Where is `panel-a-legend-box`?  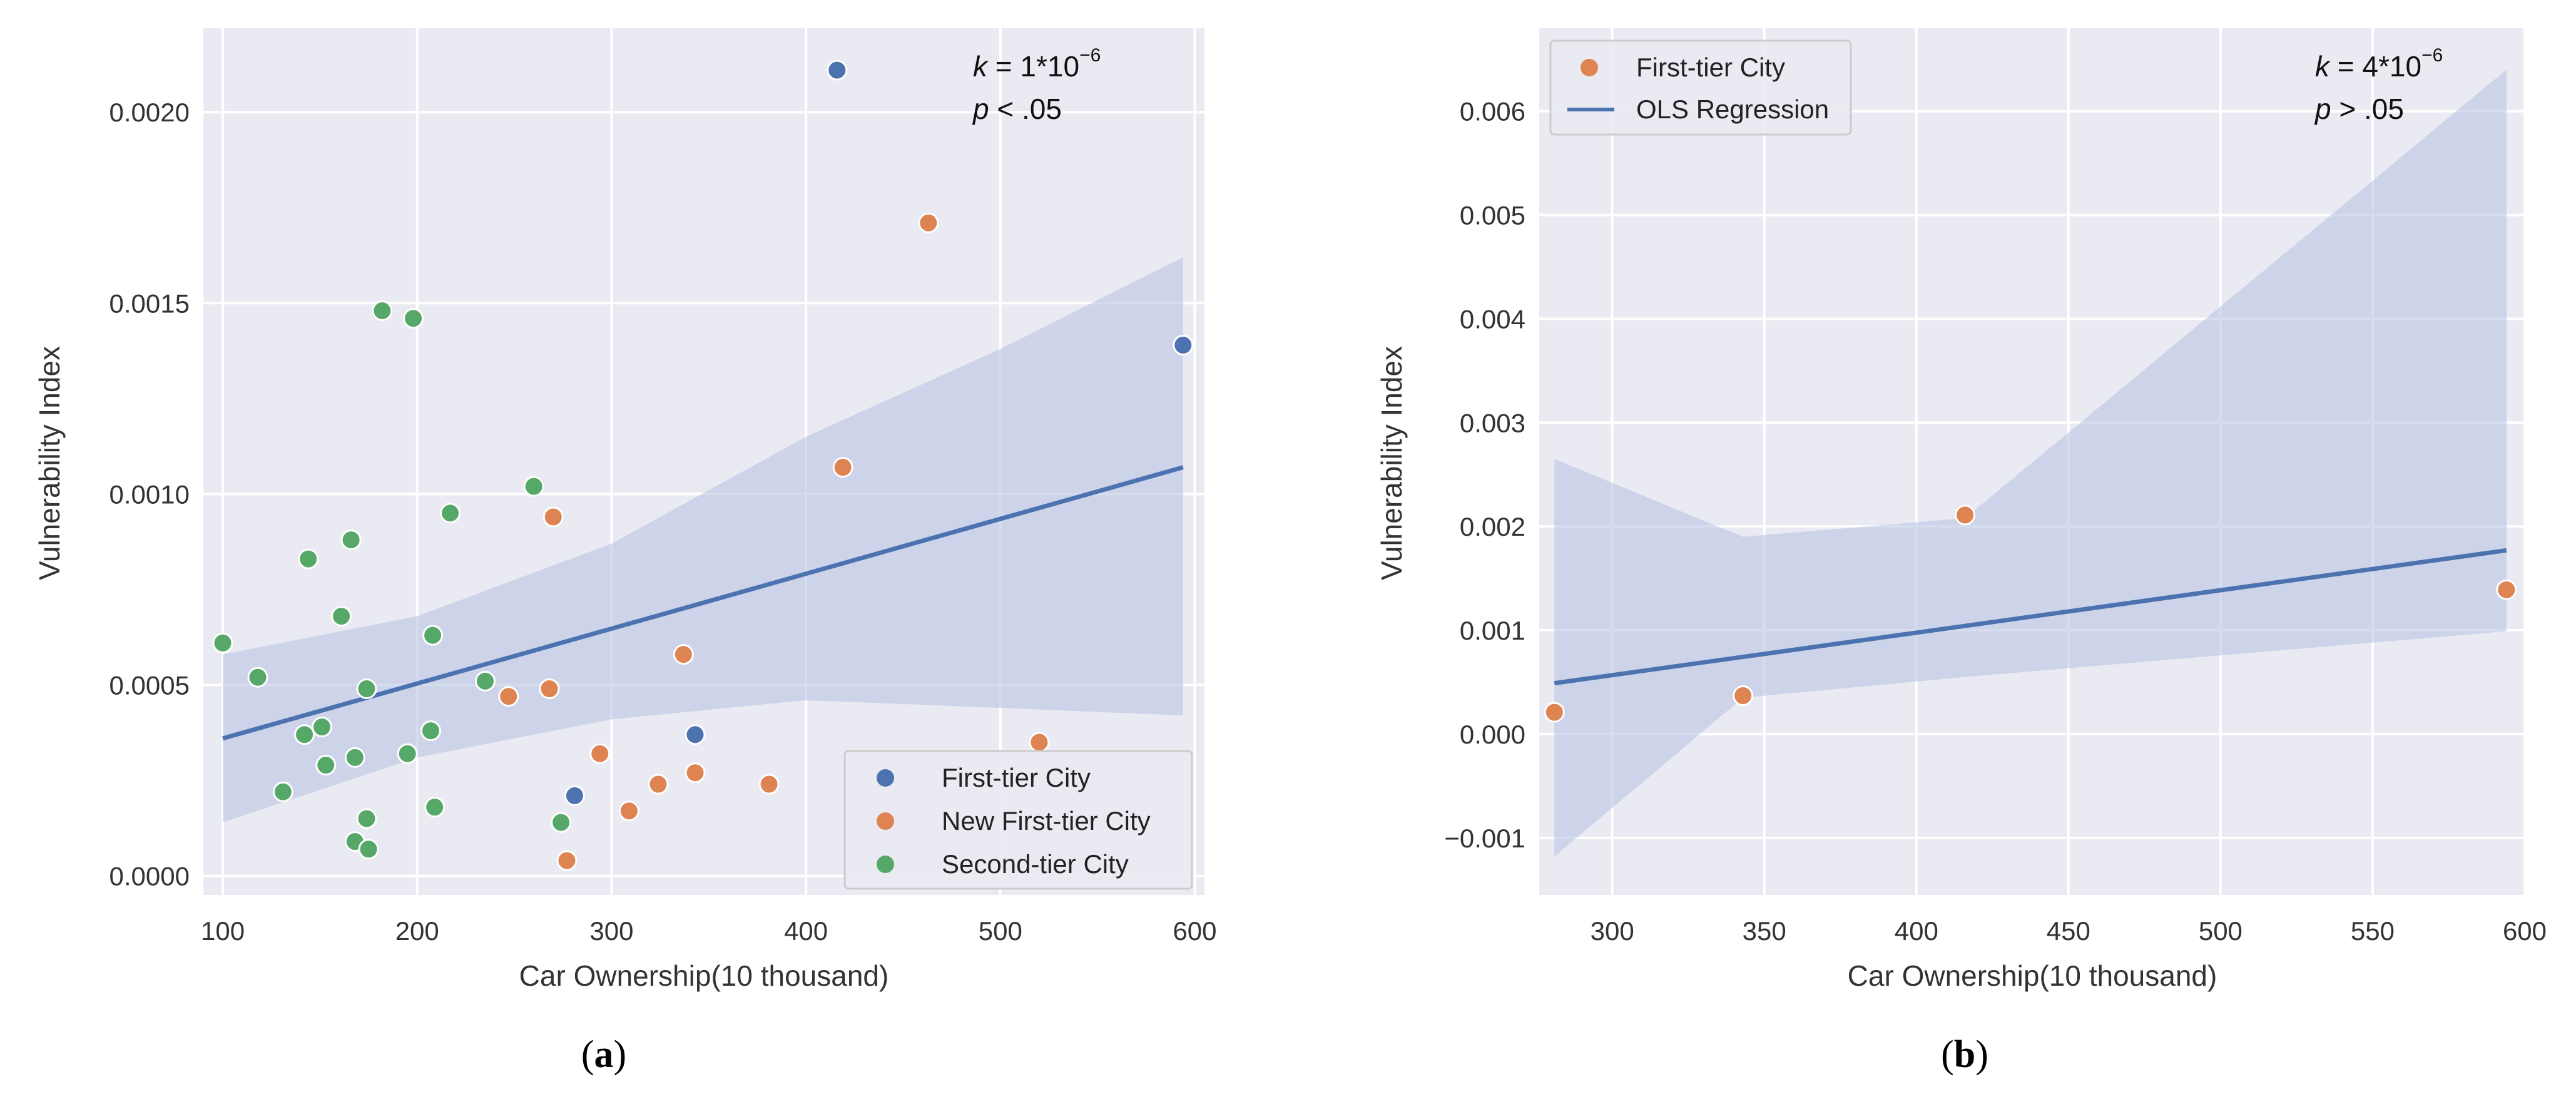
panel-a-legend-box is located at coordinates (1018, 820).